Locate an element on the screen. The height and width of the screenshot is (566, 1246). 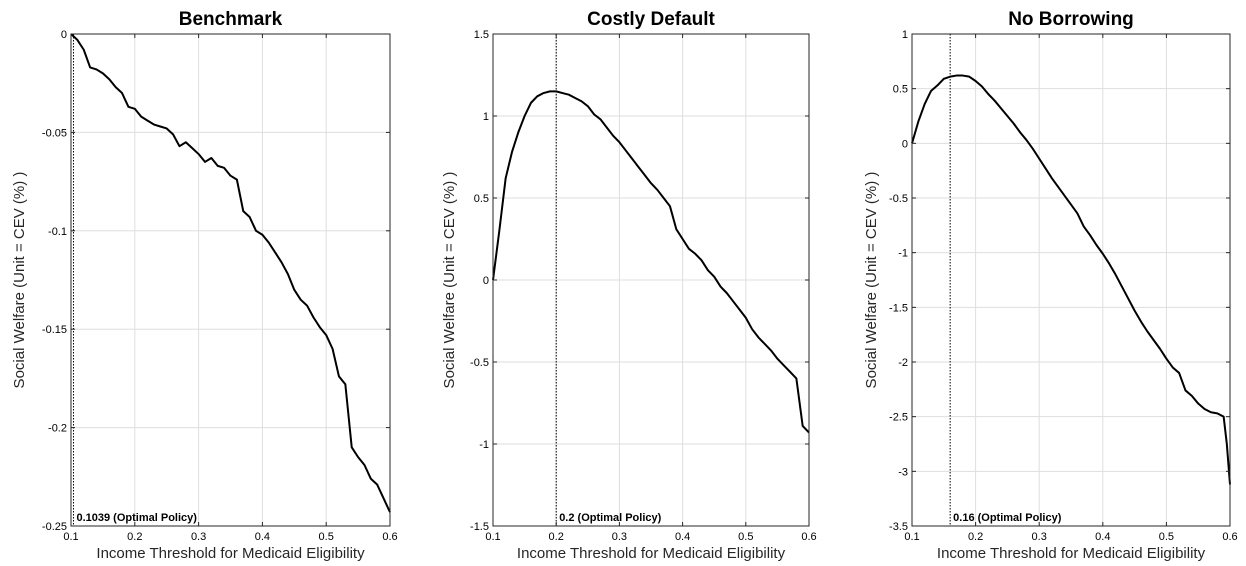
y-tick-label: -3.5 is located at coordinates (898, 527).